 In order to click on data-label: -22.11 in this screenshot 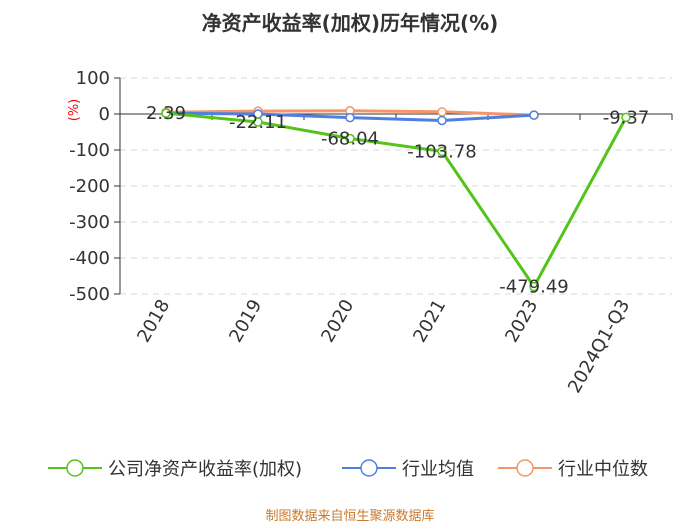, I will do `click(258, 122)`.